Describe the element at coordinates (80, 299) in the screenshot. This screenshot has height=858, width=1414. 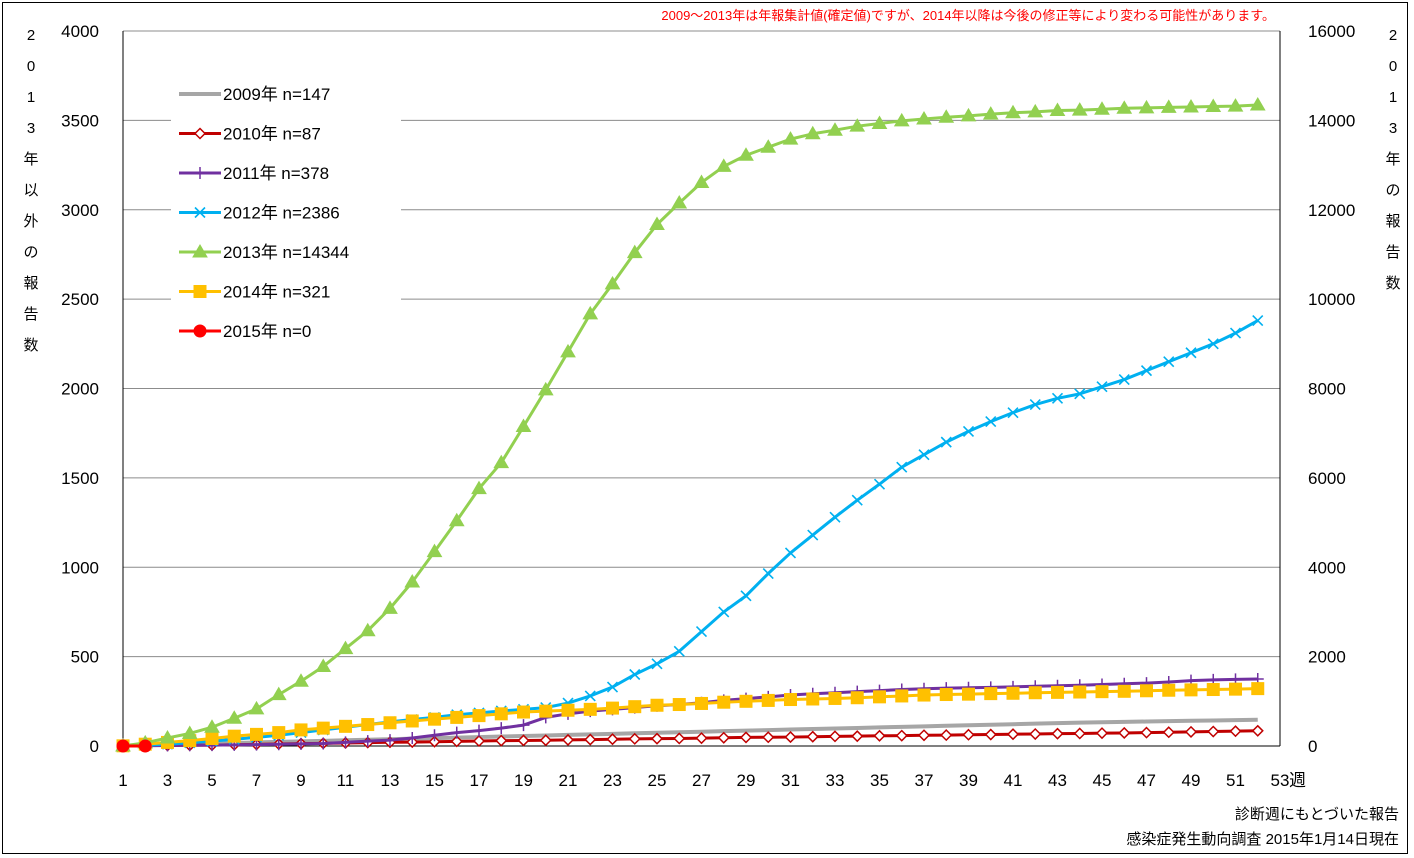
I see `y-left-tick-label: 2500` at that location.